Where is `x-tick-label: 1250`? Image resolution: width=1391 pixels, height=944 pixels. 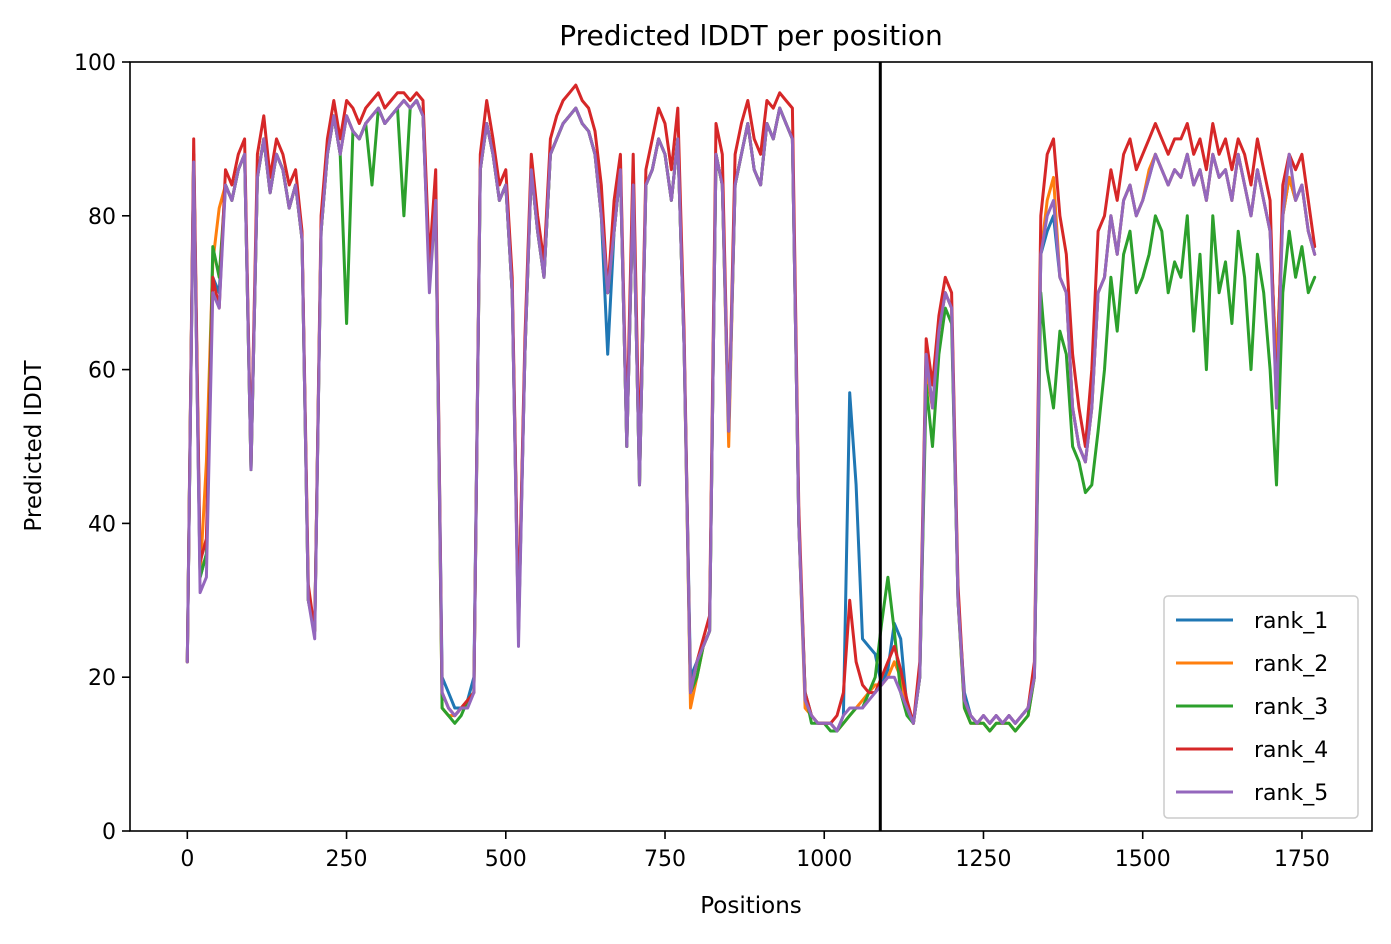 x-tick-label: 1250 is located at coordinates (983, 859).